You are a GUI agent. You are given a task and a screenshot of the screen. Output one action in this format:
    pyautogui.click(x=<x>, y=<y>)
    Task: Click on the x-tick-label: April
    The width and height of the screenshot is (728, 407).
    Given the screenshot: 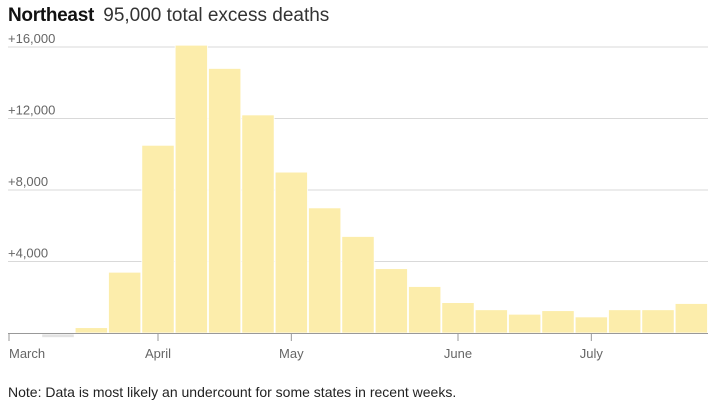 What is the action you would take?
    pyautogui.click(x=158, y=353)
    